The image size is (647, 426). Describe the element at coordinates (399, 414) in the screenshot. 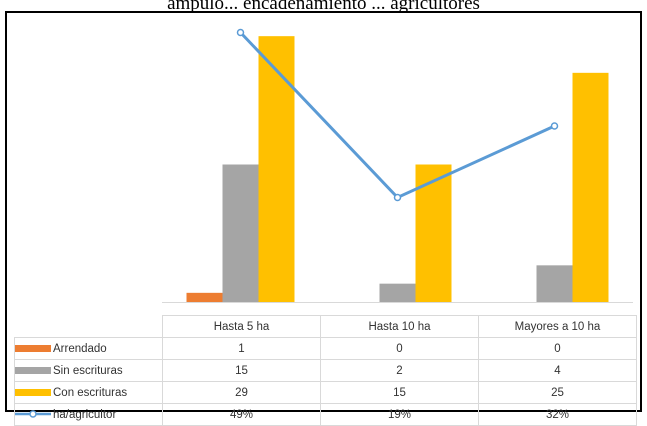

I see `data-label: 19%` at that location.